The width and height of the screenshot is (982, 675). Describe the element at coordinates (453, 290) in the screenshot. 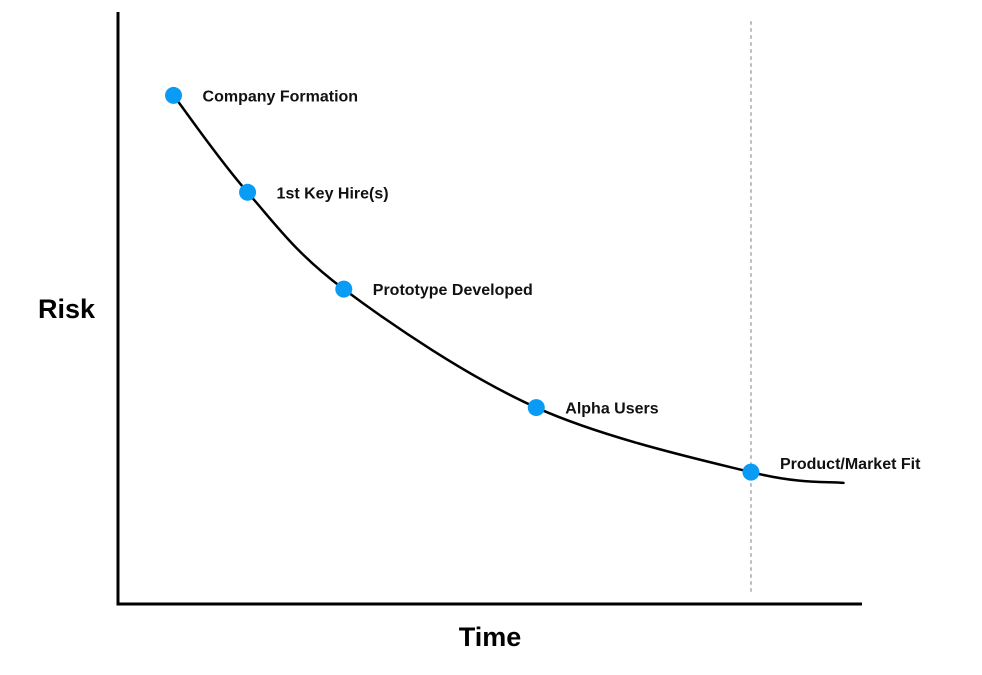

I see `milestone-label: Prototype Developed` at that location.